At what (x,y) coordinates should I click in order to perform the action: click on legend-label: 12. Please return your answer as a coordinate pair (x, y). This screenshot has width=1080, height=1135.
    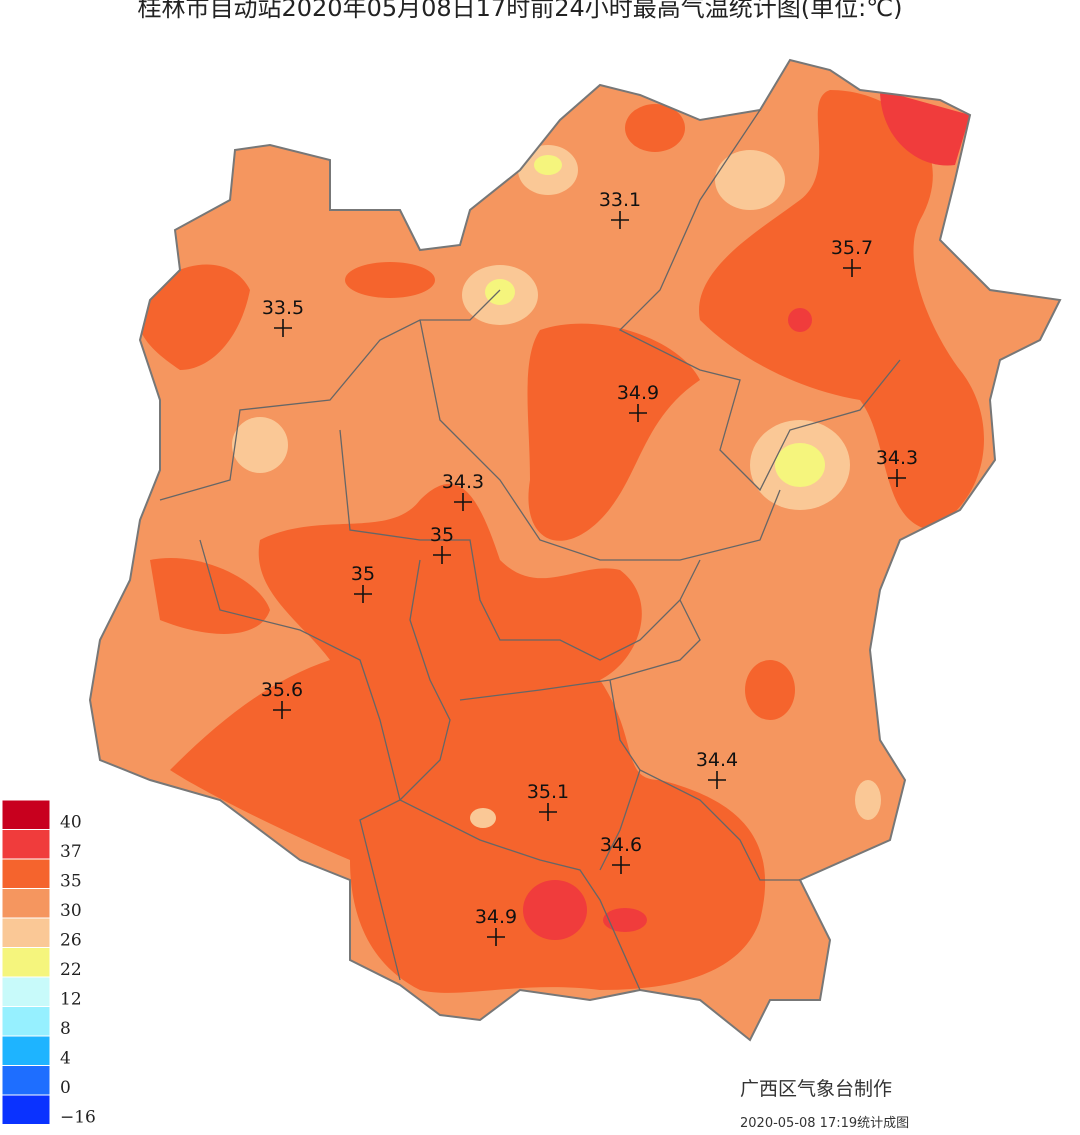
    Looking at the image, I should click on (71, 1000).